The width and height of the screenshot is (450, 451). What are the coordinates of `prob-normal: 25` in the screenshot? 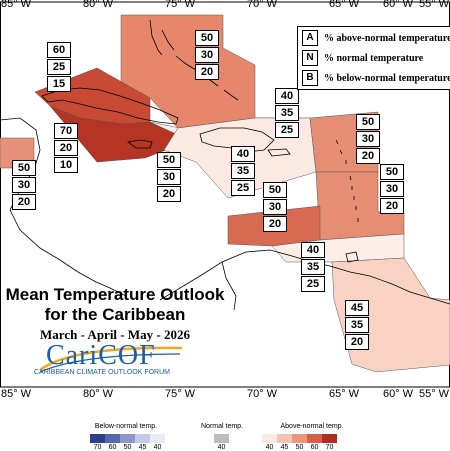 It's located at (59, 67).